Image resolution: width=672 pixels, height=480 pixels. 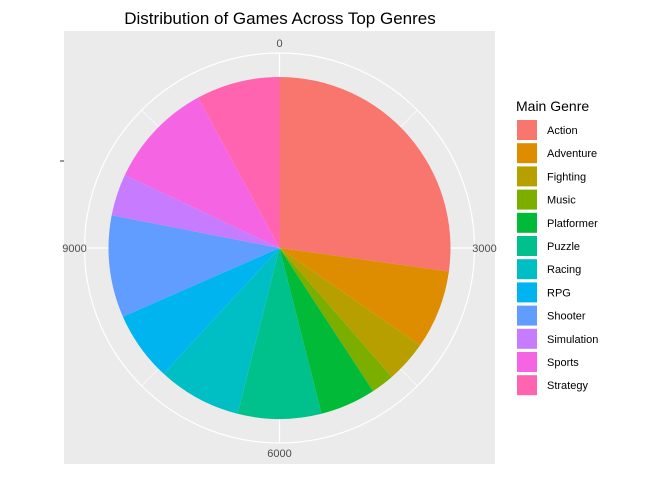 I want to click on legend-key-shooter, so click(x=527, y=315).